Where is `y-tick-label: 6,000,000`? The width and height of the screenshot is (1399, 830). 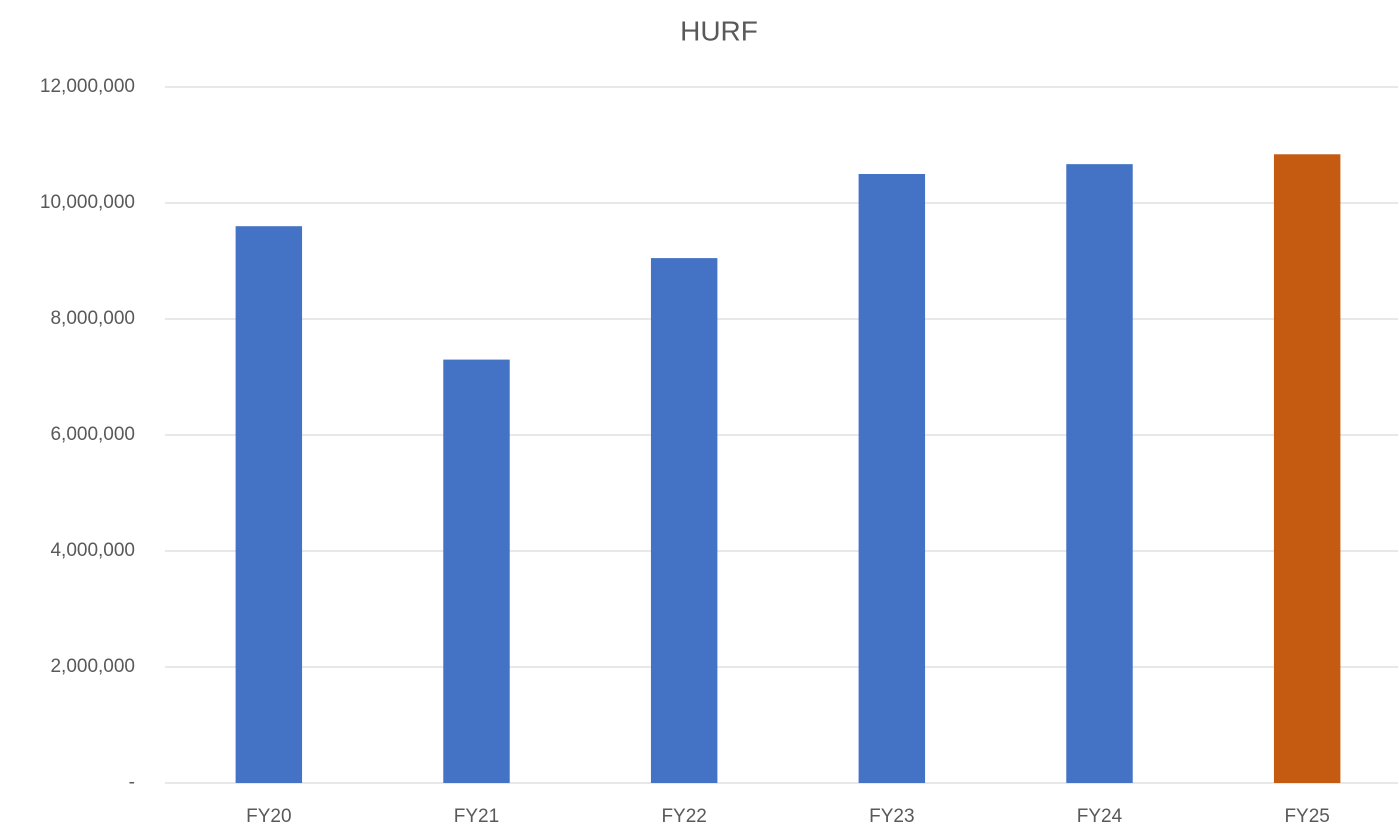
y-tick-label: 6,000,000 is located at coordinates (92, 434).